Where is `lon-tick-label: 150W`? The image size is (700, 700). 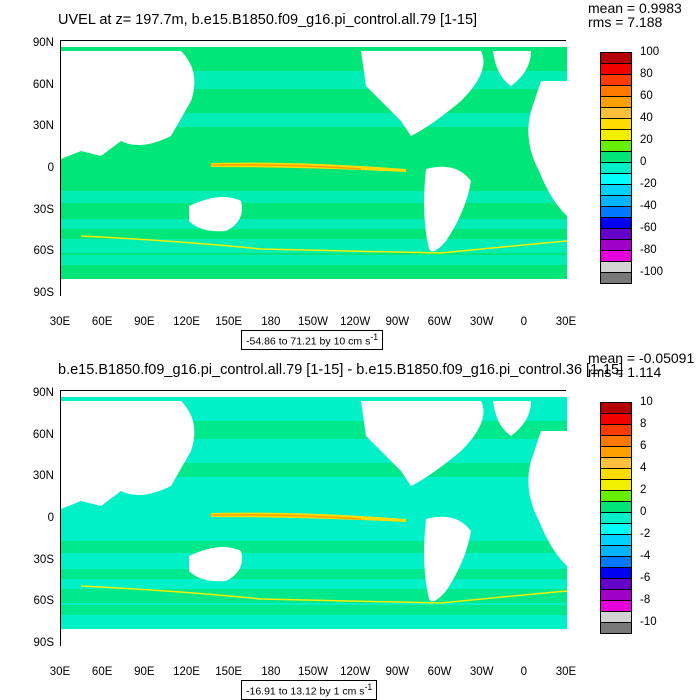 lon-tick-label: 150W is located at coordinates (313, 322).